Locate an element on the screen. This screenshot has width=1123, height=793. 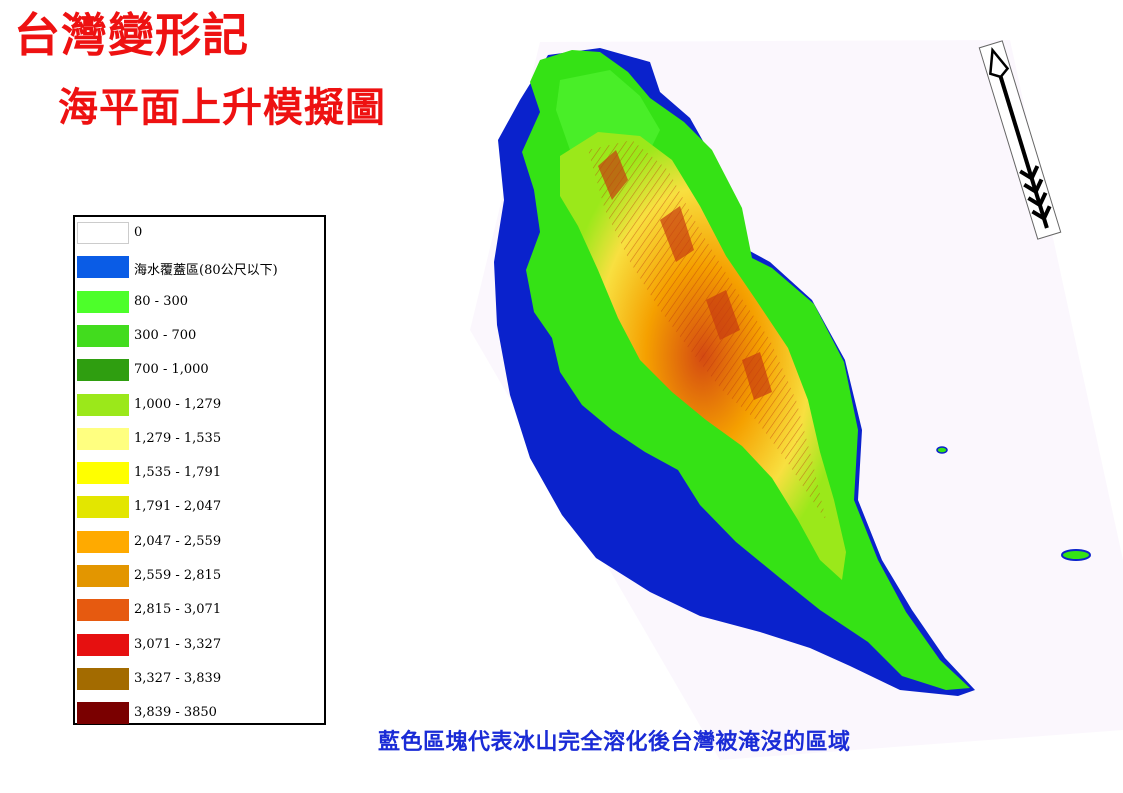
north-arrow-icon is located at coordinates (1020, 140).